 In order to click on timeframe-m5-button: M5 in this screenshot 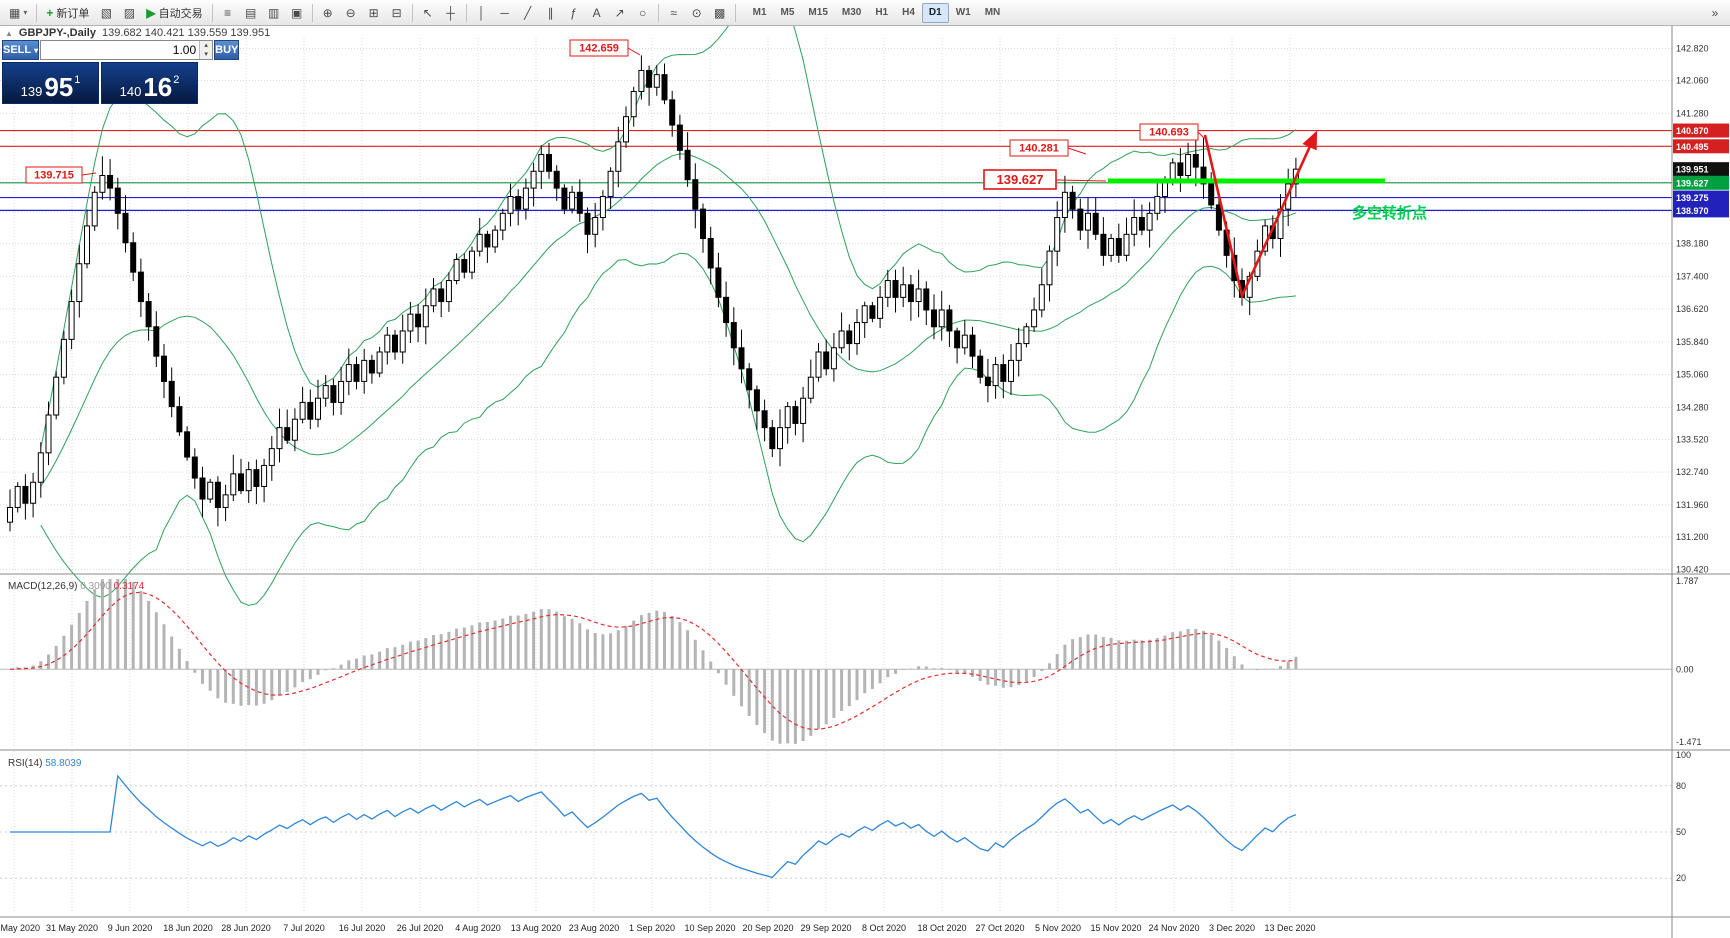, I will do `click(787, 12)`.